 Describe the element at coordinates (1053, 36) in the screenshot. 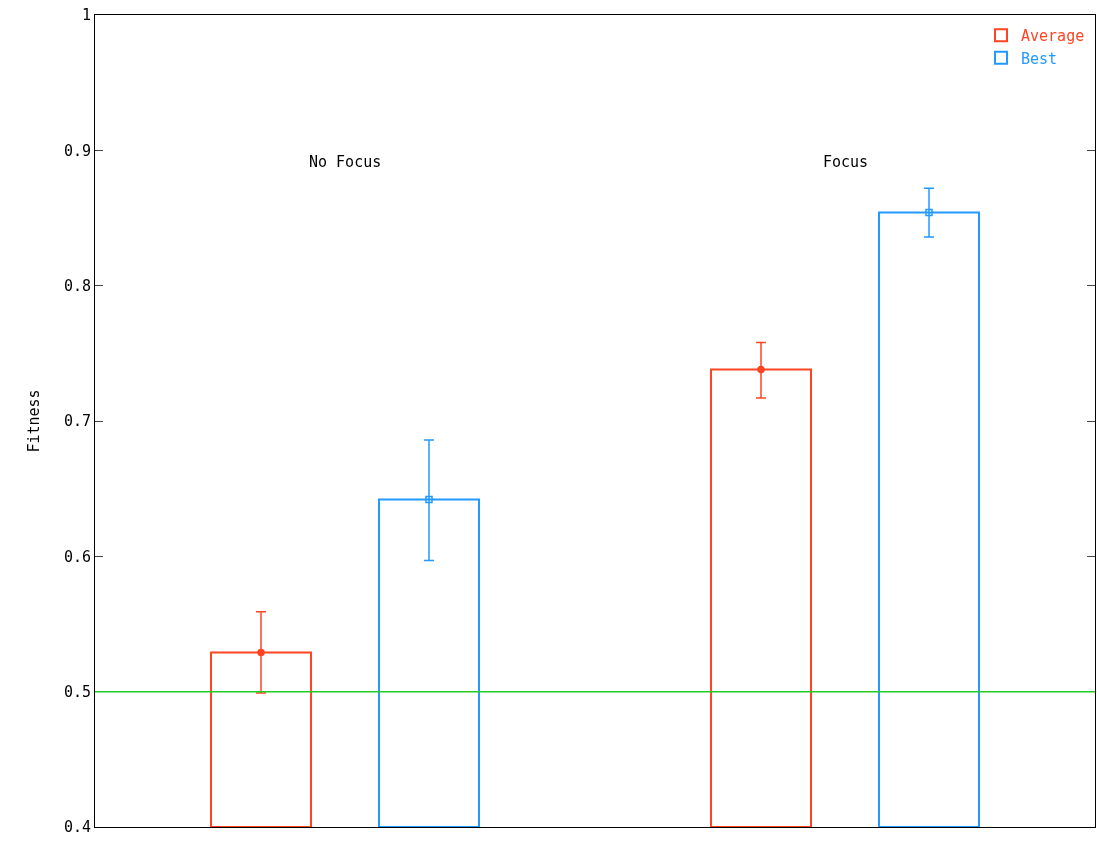

I see `legend-label: Average` at that location.